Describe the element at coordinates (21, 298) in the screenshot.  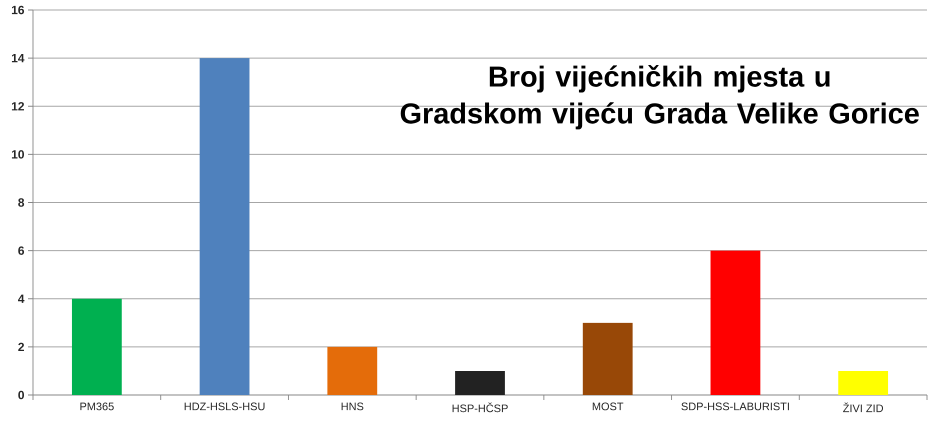
I see `y-tick-label: 4` at that location.